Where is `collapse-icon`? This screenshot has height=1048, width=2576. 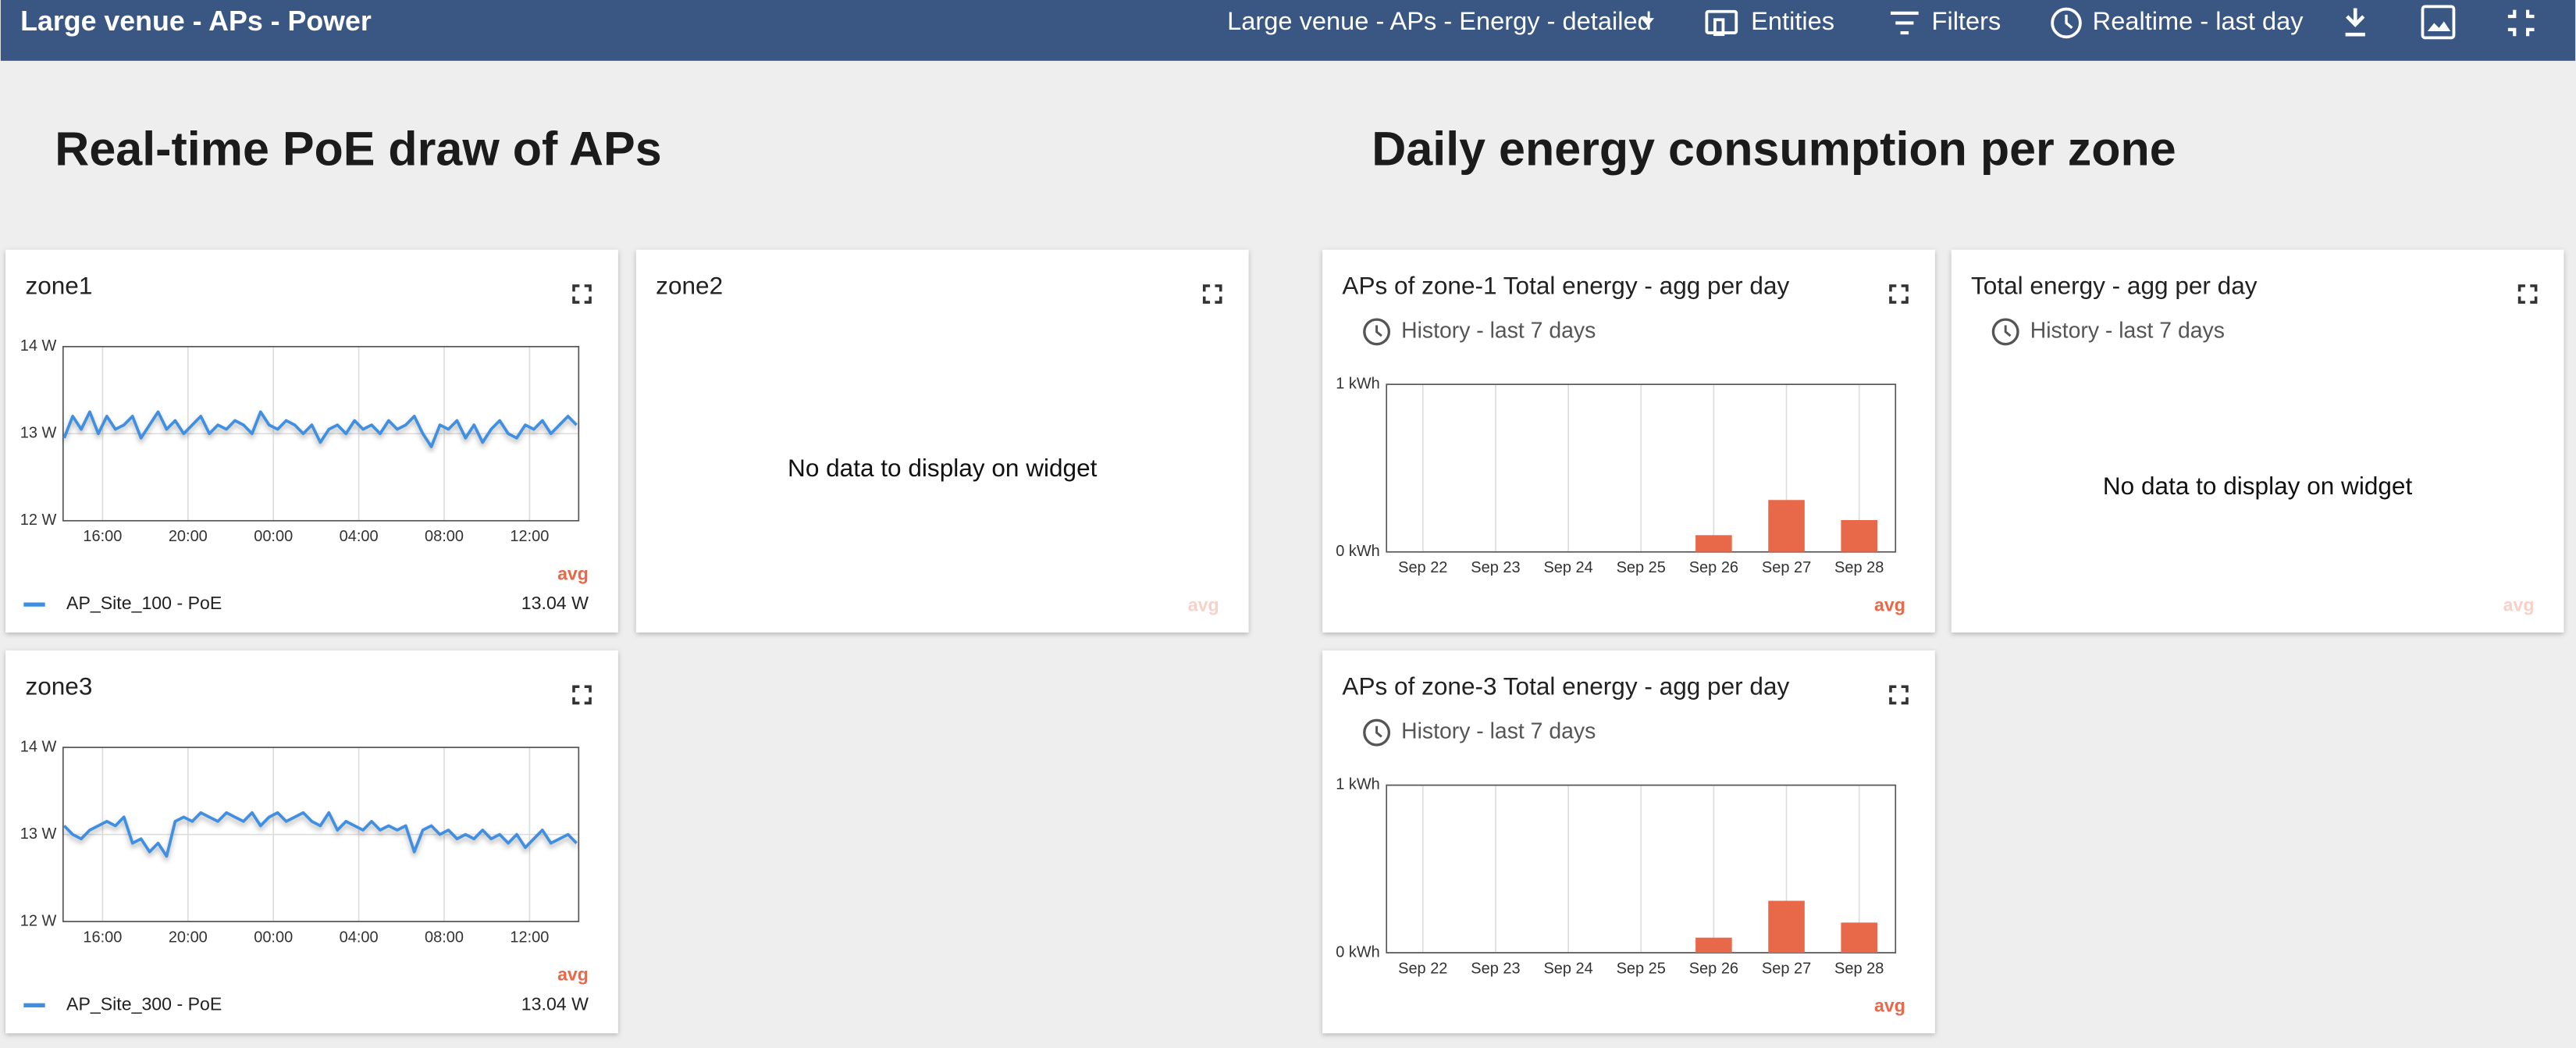 collapse-icon is located at coordinates (2521, 23).